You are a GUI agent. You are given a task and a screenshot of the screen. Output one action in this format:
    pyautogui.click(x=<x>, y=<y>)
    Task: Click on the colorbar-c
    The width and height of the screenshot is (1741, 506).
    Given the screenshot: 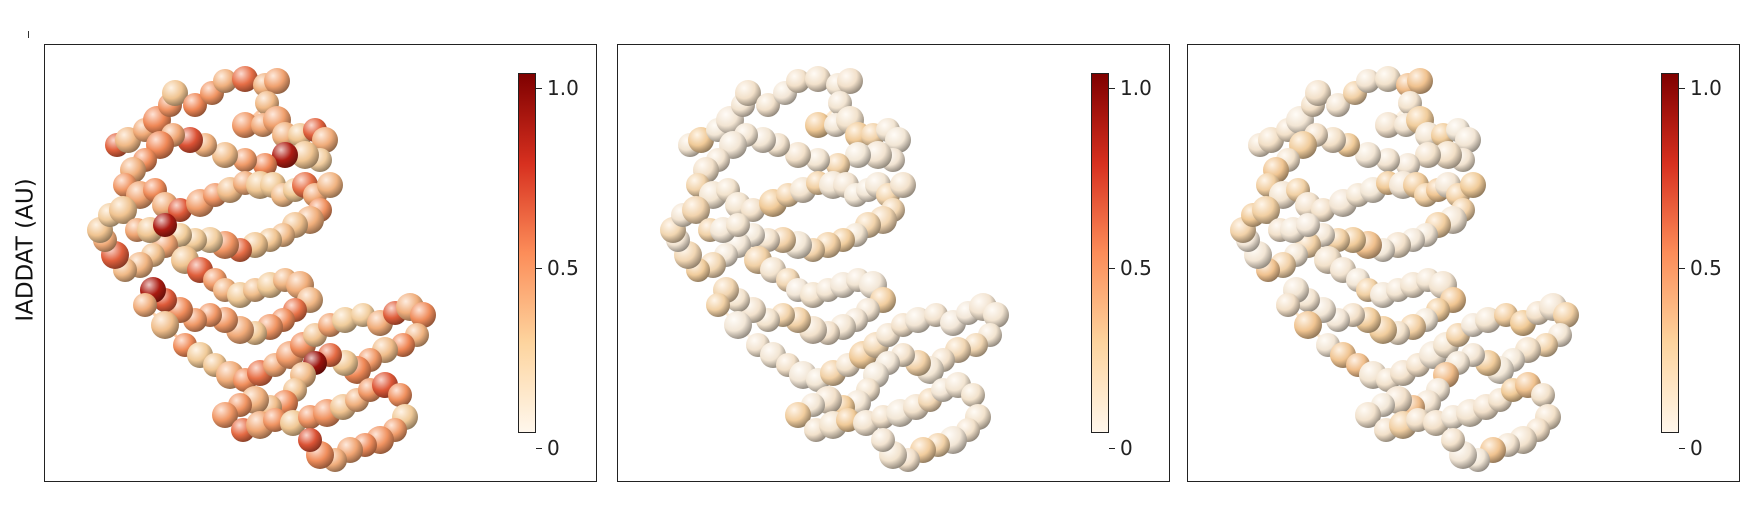 What is the action you would take?
    pyautogui.click(x=1670, y=253)
    